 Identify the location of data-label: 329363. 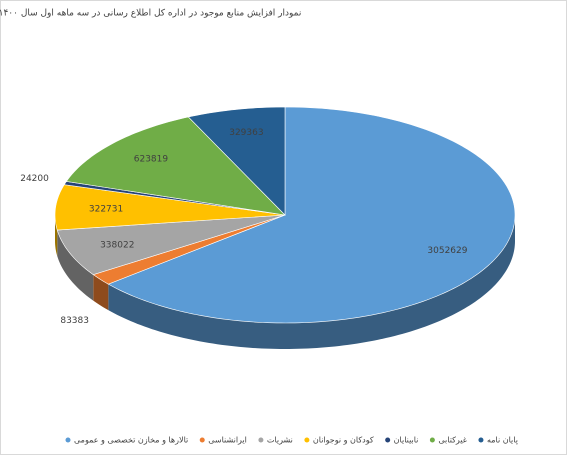
(246, 133).